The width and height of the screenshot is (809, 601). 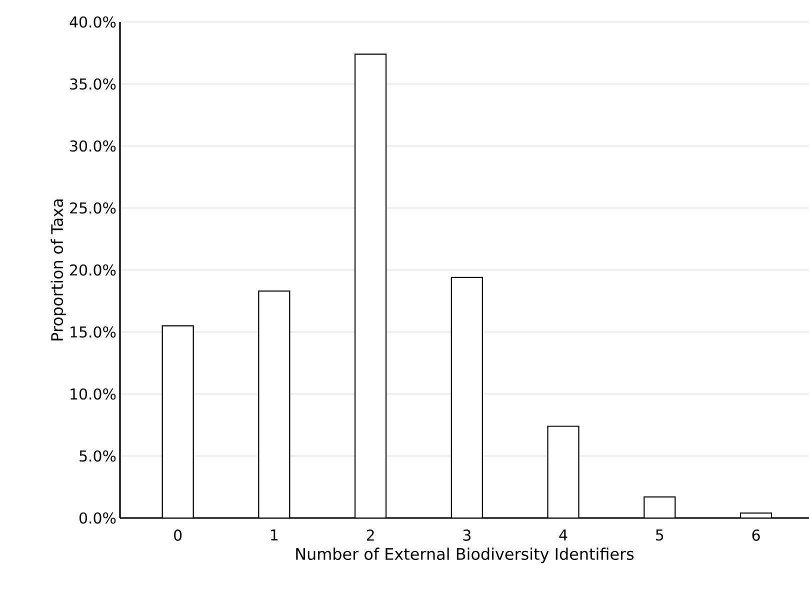 I want to click on y-axis-title: Proportion of Taxa, so click(x=58, y=270).